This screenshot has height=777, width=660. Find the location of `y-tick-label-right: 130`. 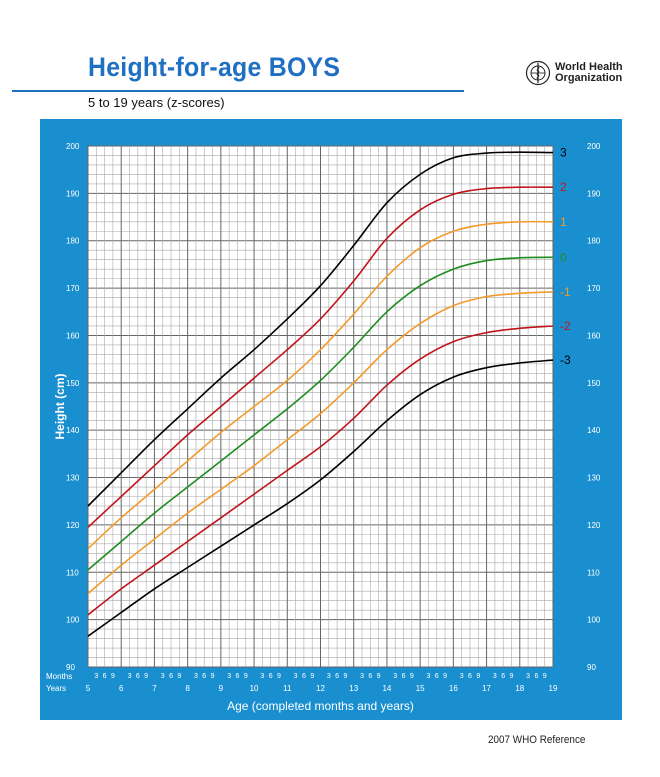

y-tick-label-right: 130 is located at coordinates (594, 478).